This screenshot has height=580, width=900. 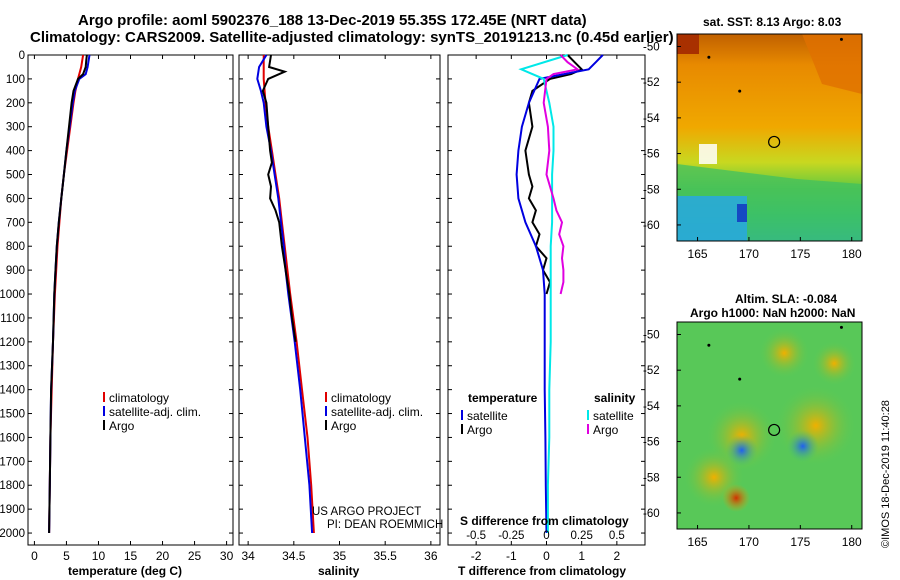 What do you see at coordinates (546, 536) in the screenshot?
I see `top-tick-label: 0` at bounding box center [546, 536].